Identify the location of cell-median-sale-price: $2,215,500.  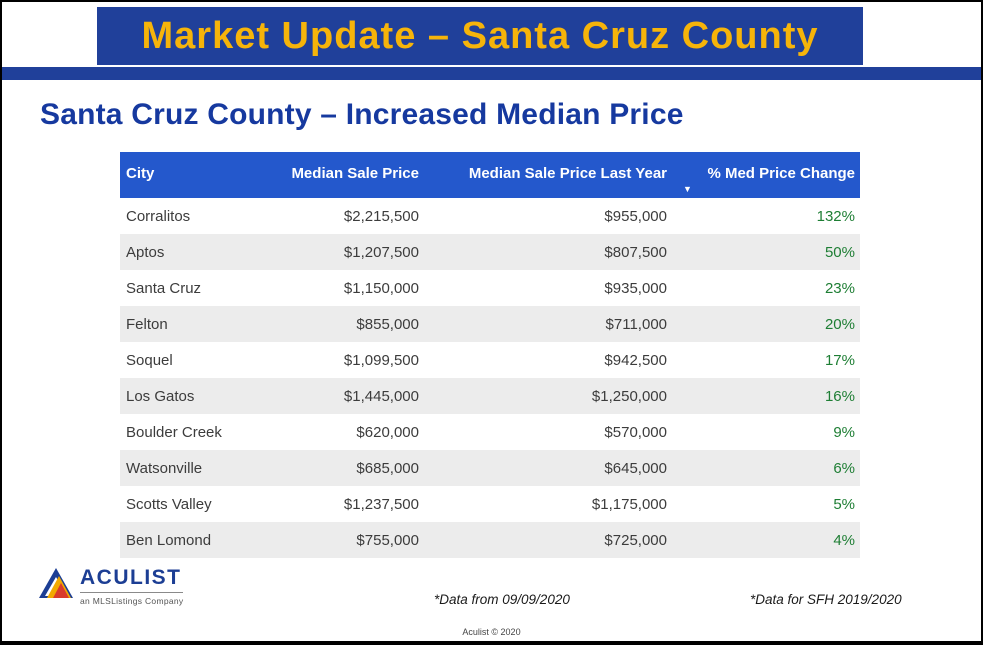
(381, 216).